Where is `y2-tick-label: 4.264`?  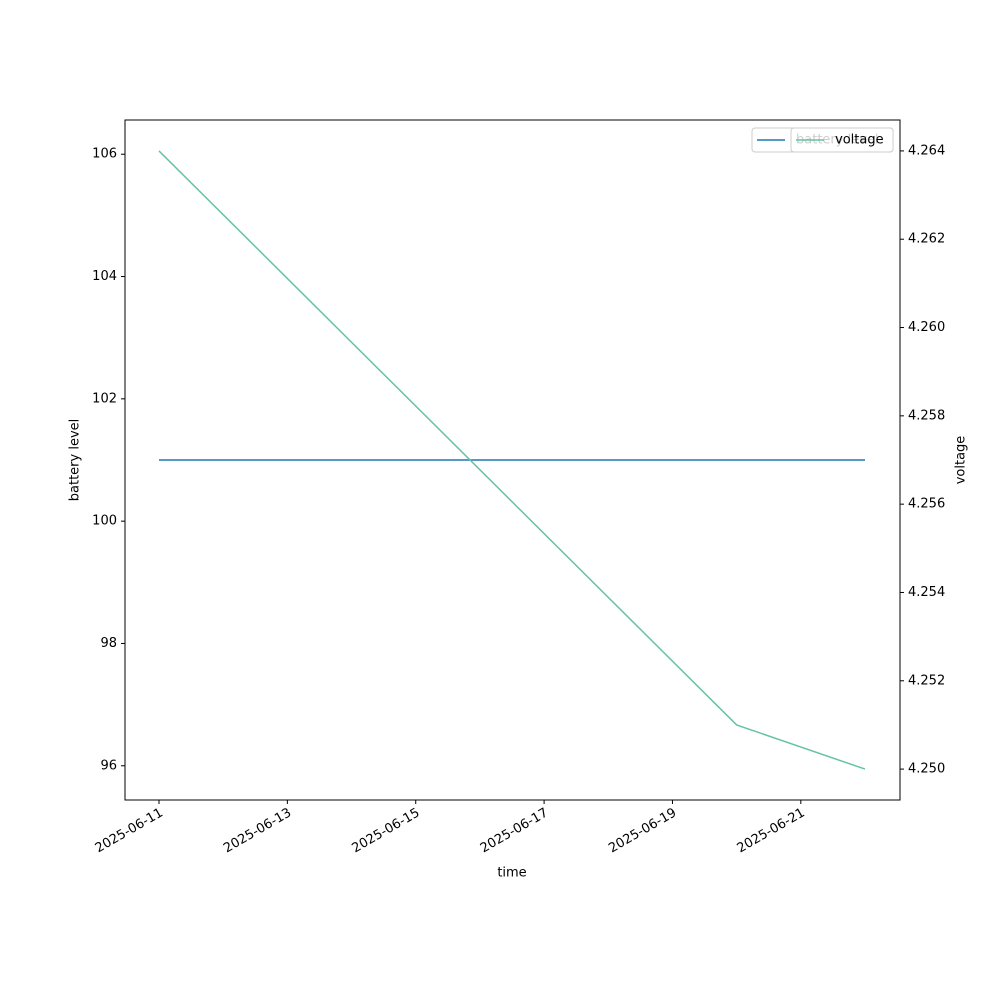
y2-tick-label: 4.264 is located at coordinates (926, 150).